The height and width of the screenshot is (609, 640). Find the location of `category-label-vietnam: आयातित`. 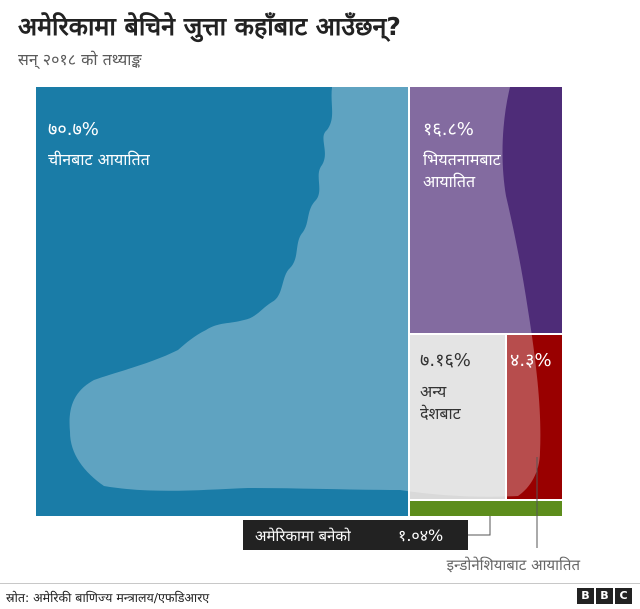

category-label-vietnam: आयातित is located at coordinates (449, 181).